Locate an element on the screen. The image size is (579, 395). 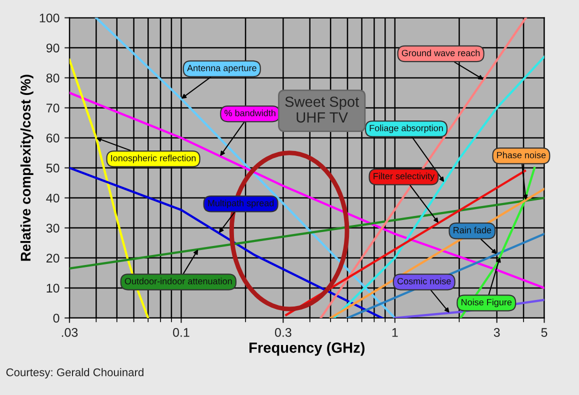
x-tick-label: 0.1 is located at coordinates (181, 332).